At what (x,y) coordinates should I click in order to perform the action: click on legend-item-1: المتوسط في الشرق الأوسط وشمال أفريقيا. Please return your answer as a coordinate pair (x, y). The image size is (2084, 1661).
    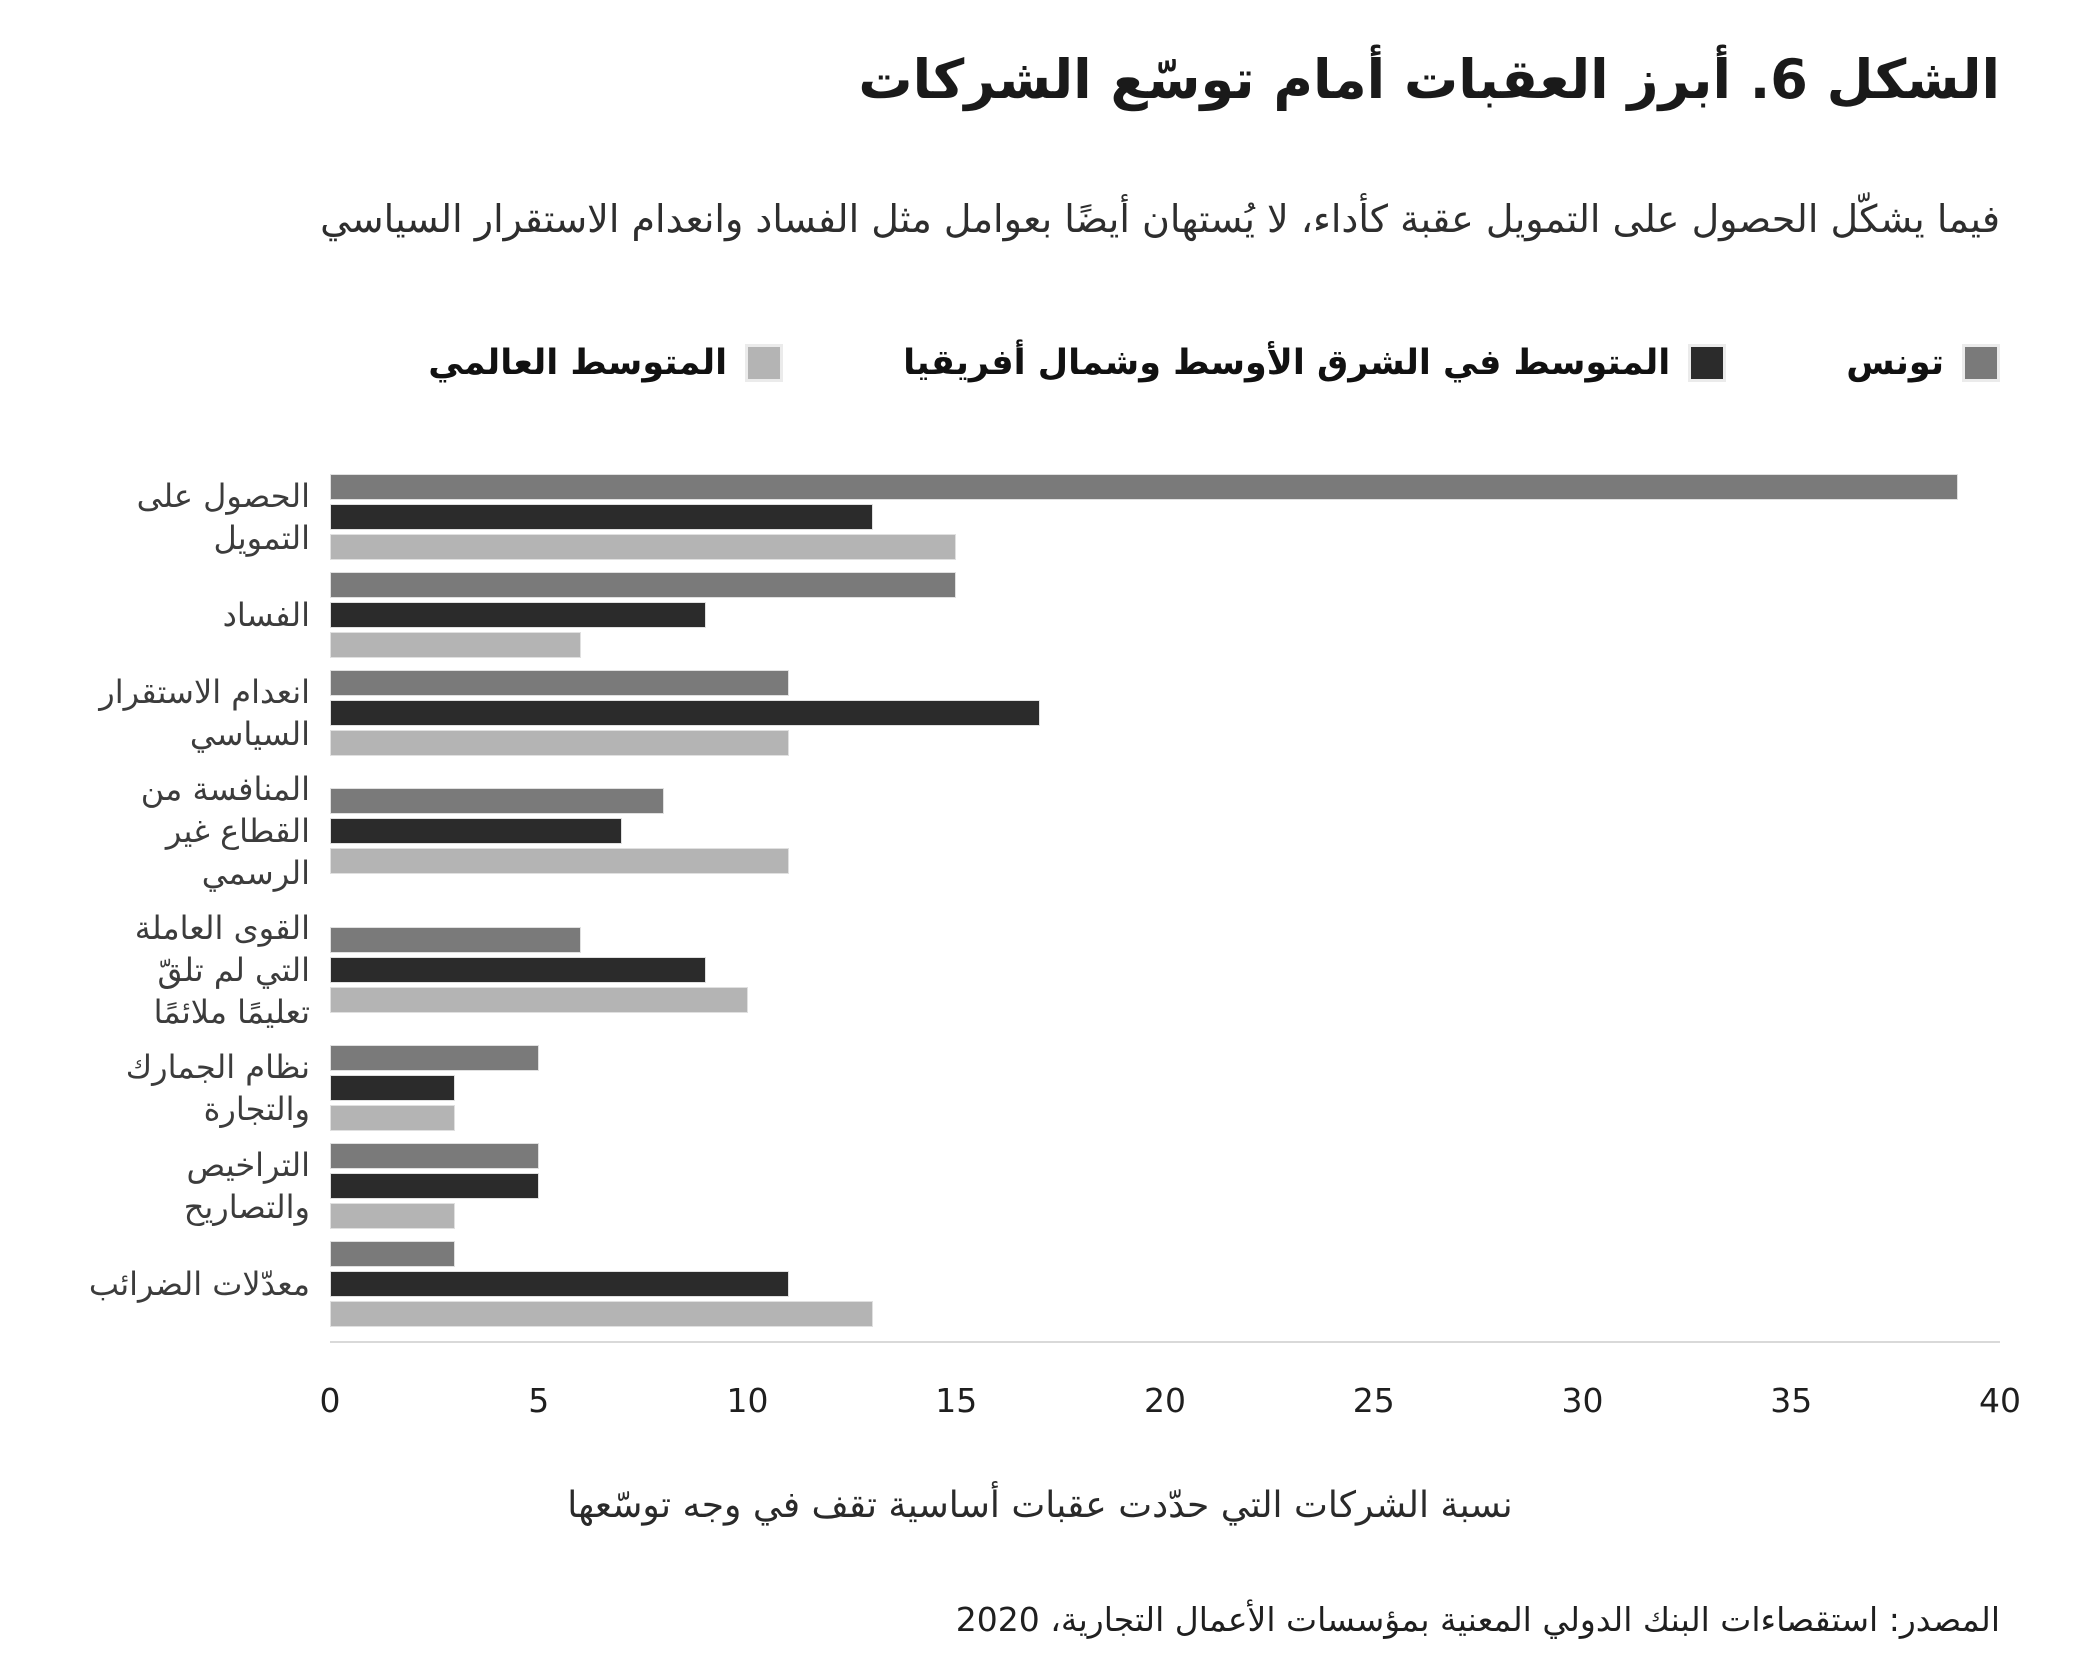
    Looking at the image, I should click on (1315, 362).